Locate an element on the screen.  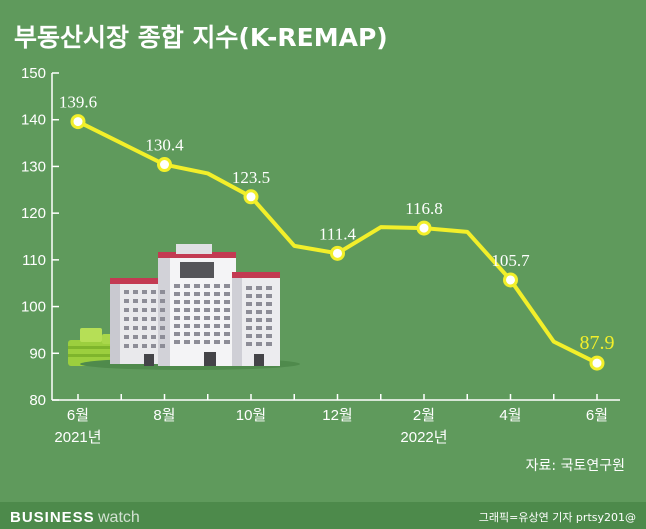
y-tick-label: 130 is located at coordinates (33, 166).